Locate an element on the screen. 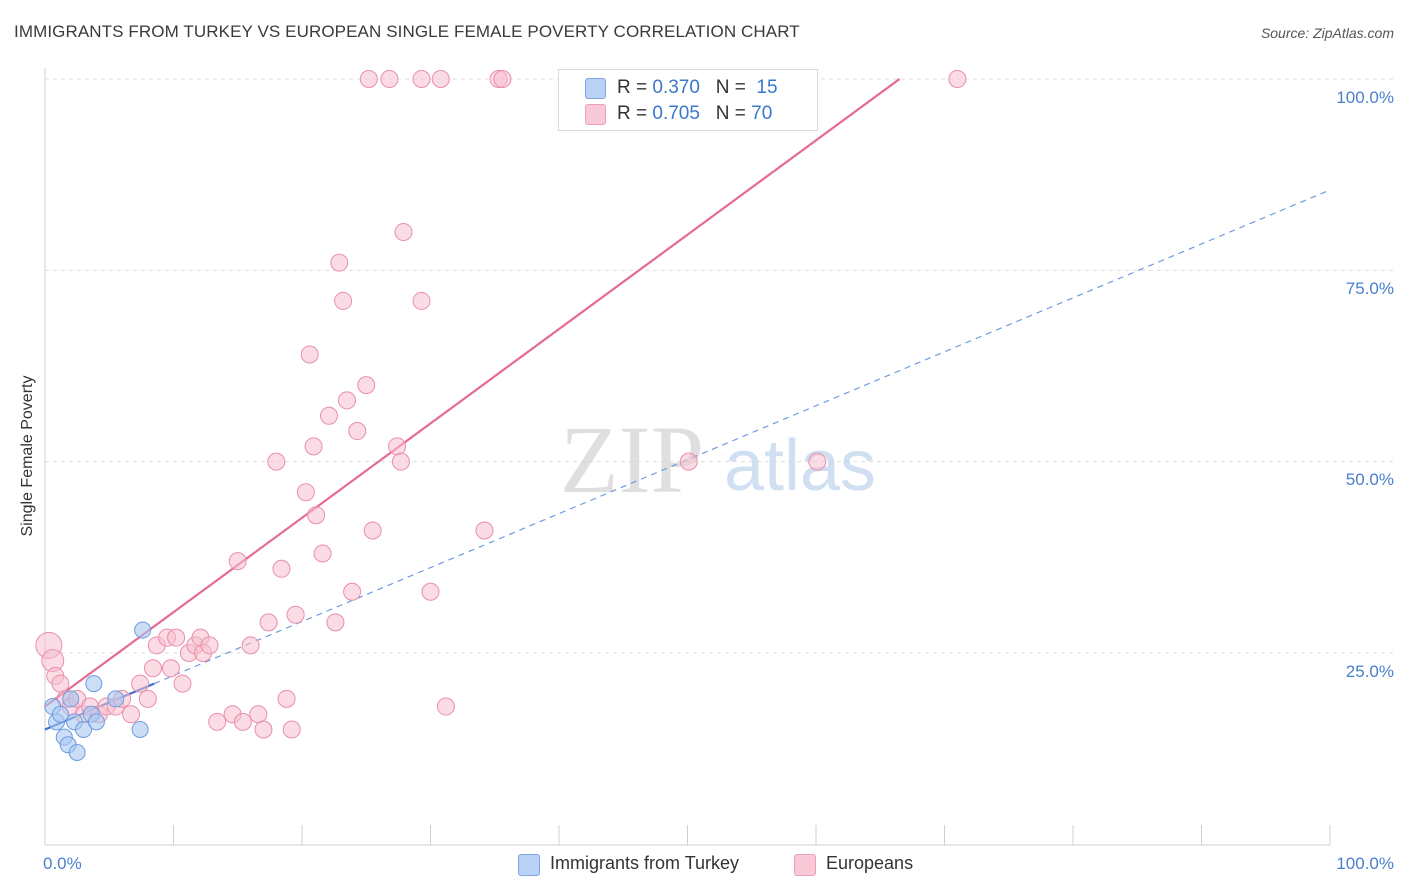  bottom-legend-label-europeans: Europeans is located at coordinates (870, 863).